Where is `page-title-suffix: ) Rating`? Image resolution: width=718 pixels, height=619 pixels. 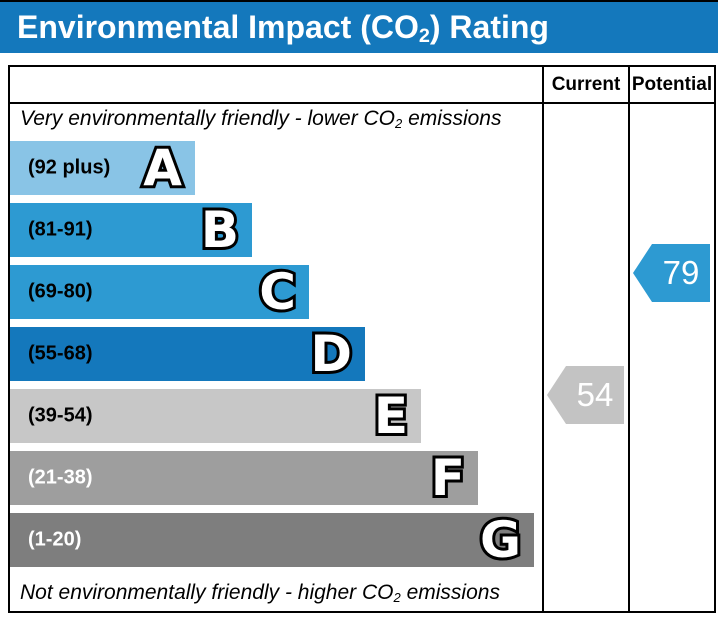 page-title-suffix: ) Rating is located at coordinates (489, 27).